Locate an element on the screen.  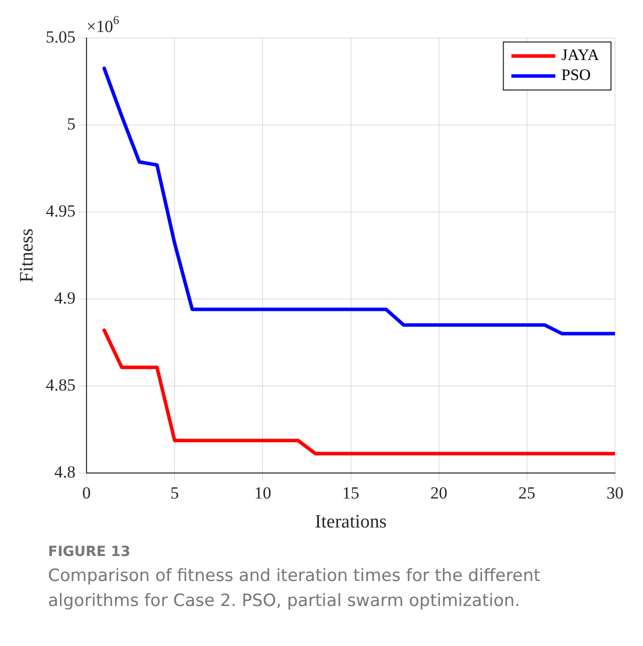
x-tick-label: 20 is located at coordinates (439, 492).